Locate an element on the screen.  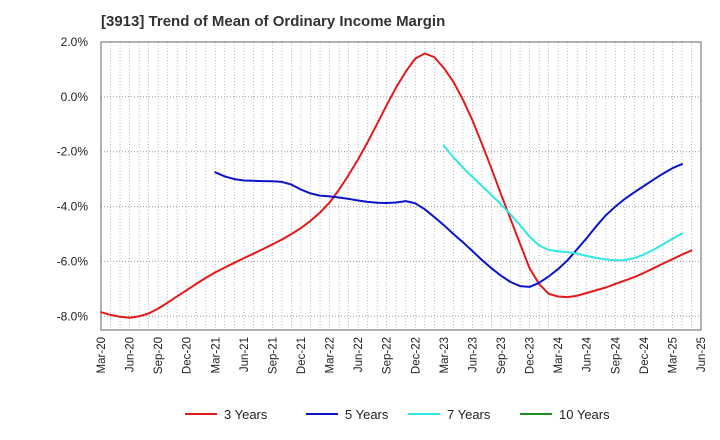
x-tick-label: Jun-25 is located at coordinates (702, 354).